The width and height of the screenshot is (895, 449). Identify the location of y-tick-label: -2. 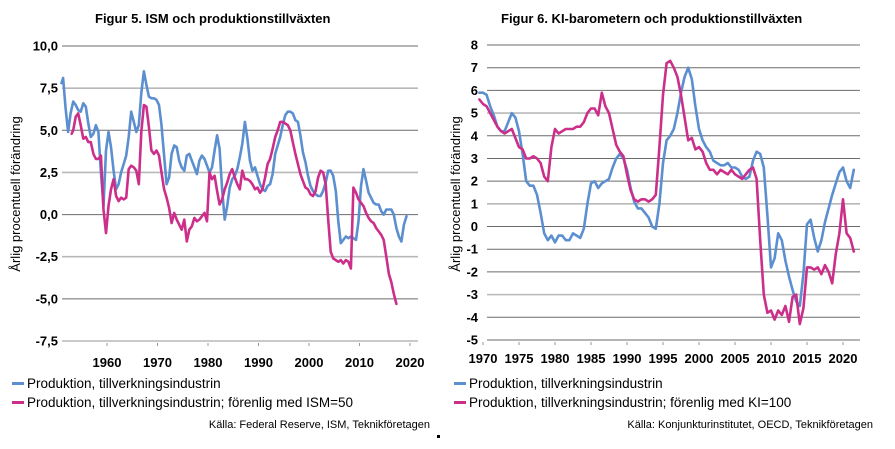
(472, 271).